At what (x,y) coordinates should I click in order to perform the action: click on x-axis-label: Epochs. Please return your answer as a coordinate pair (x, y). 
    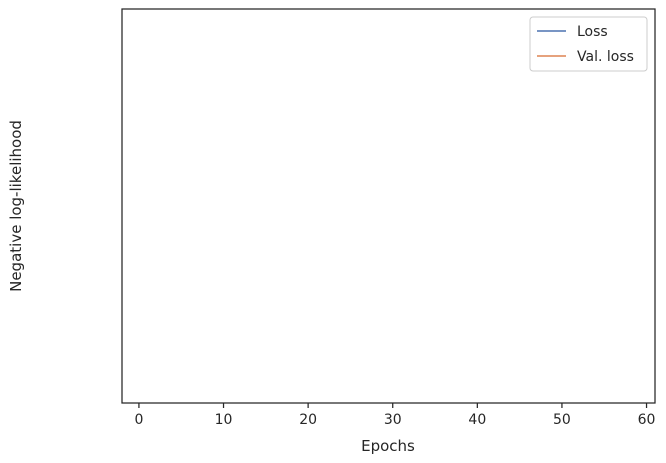
    Looking at the image, I should click on (388, 446).